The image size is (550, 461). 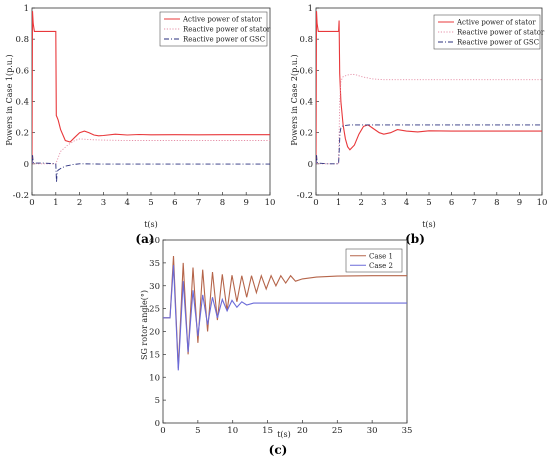 I want to click on panel-a-xtick-label: 10, so click(x=270, y=203).